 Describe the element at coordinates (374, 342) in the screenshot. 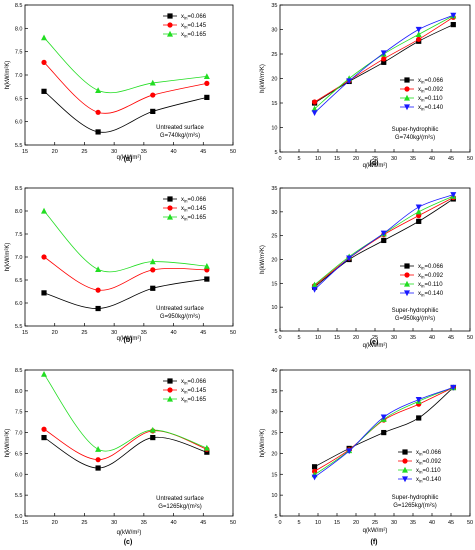

I see `panel-label: (e)` at that location.